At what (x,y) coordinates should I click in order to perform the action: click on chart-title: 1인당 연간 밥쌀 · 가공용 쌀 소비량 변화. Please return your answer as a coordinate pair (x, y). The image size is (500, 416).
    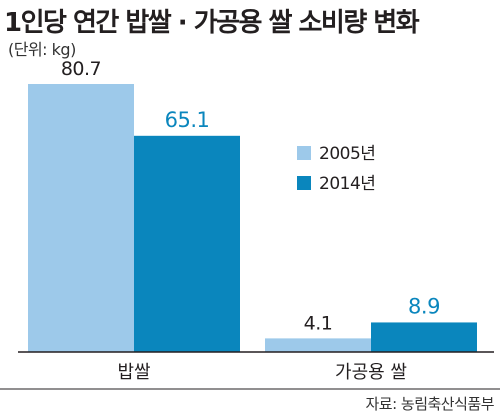
    Looking at the image, I should click on (212, 23).